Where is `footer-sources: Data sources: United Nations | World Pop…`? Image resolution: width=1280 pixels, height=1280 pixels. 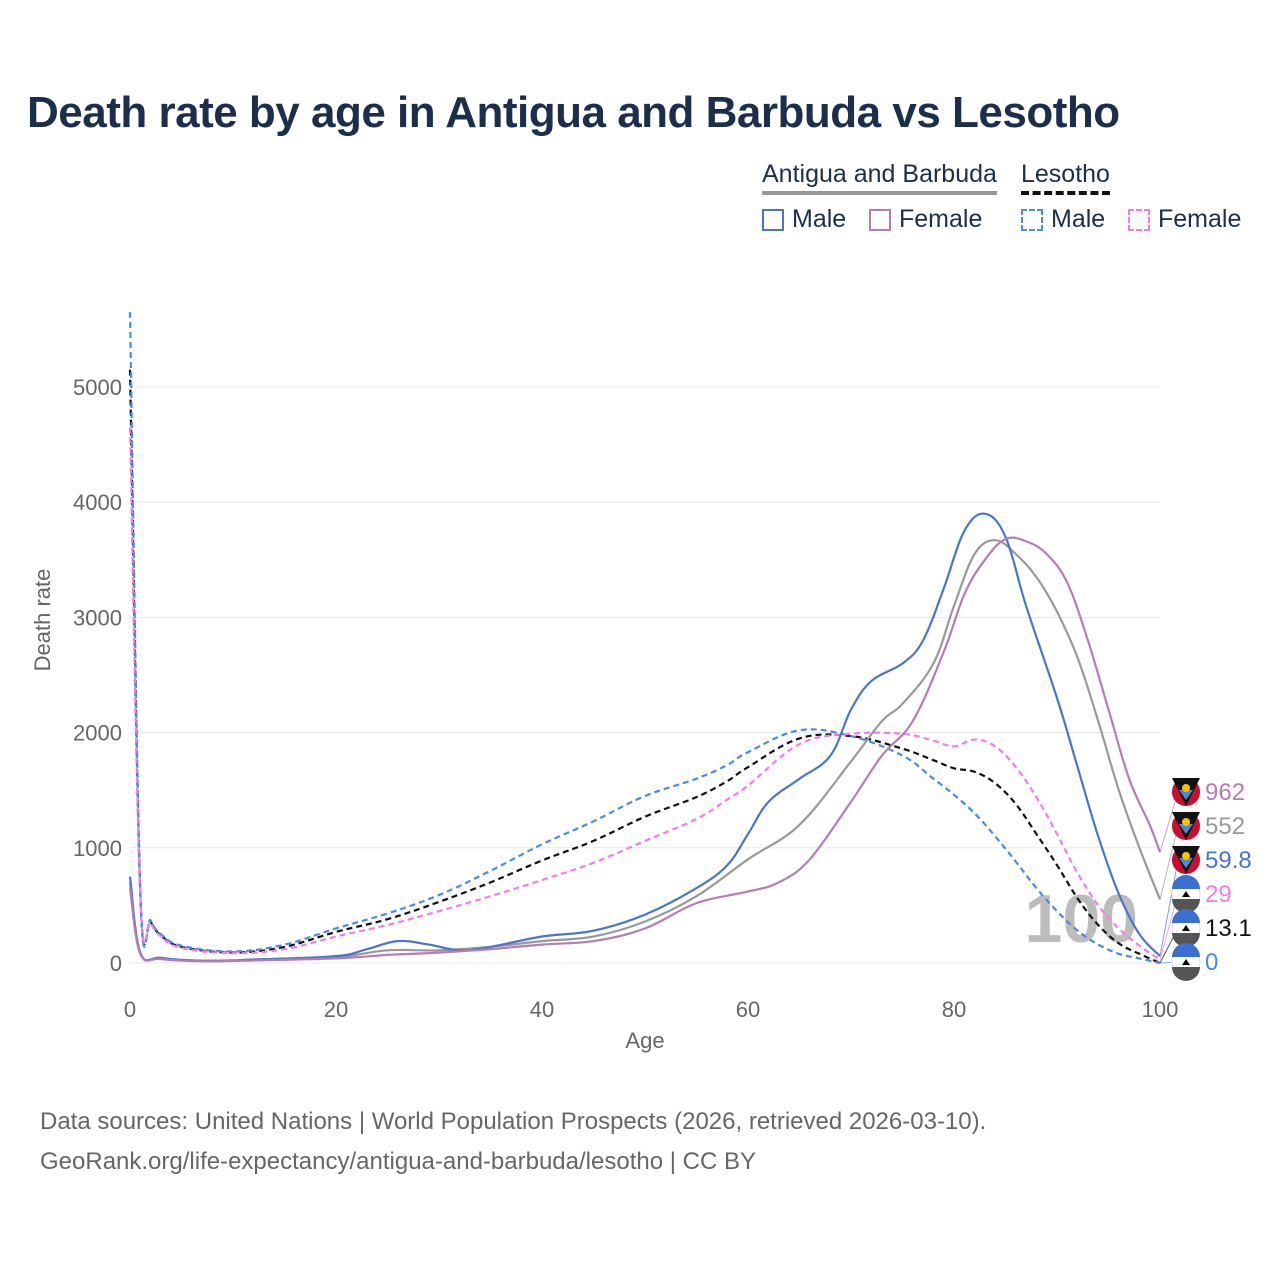 footer-sources: Data sources: United Nations | World Pop… is located at coordinates (513, 1121).